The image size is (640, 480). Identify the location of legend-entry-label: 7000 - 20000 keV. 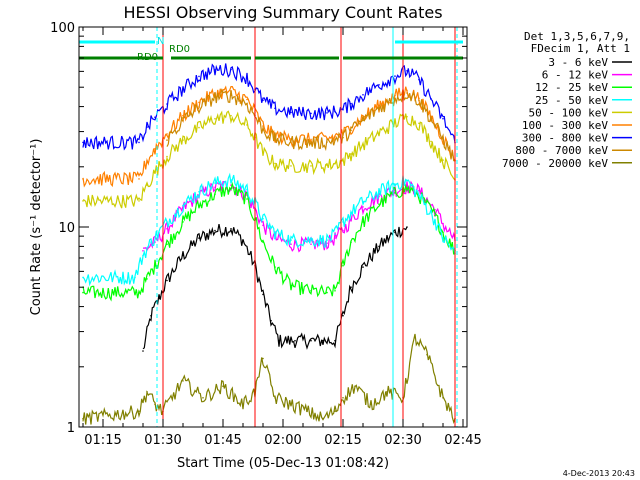
(555, 163).